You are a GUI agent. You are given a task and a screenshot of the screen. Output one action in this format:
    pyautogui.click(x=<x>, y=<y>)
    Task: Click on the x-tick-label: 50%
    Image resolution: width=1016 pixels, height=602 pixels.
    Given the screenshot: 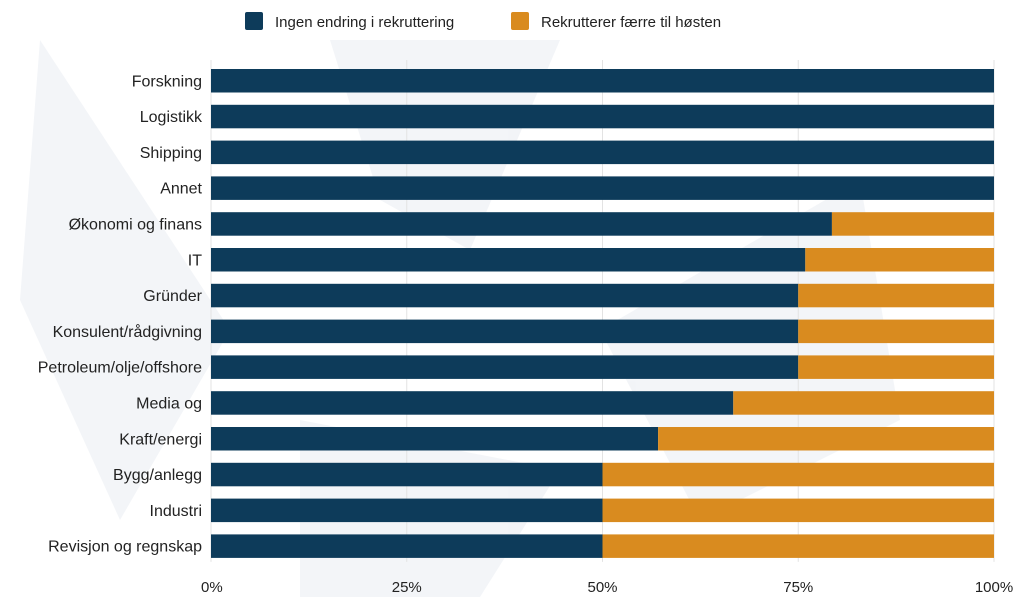 What is the action you would take?
    pyautogui.click(x=602, y=587)
    